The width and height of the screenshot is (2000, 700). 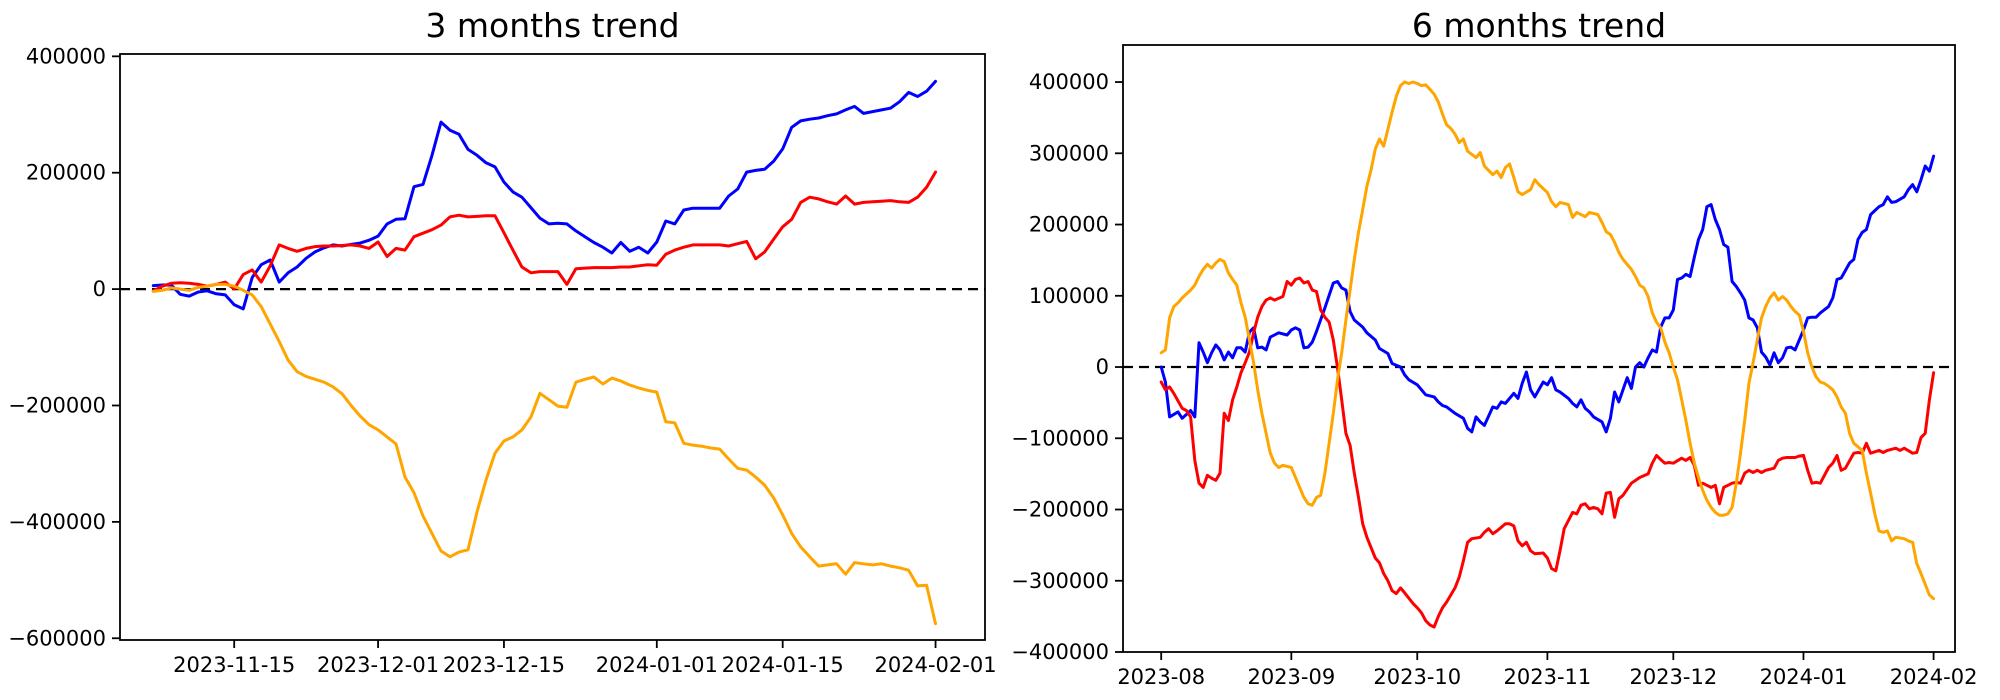 I want to click on left-chart-y-tick-label: 200000, so click(x=66, y=173).